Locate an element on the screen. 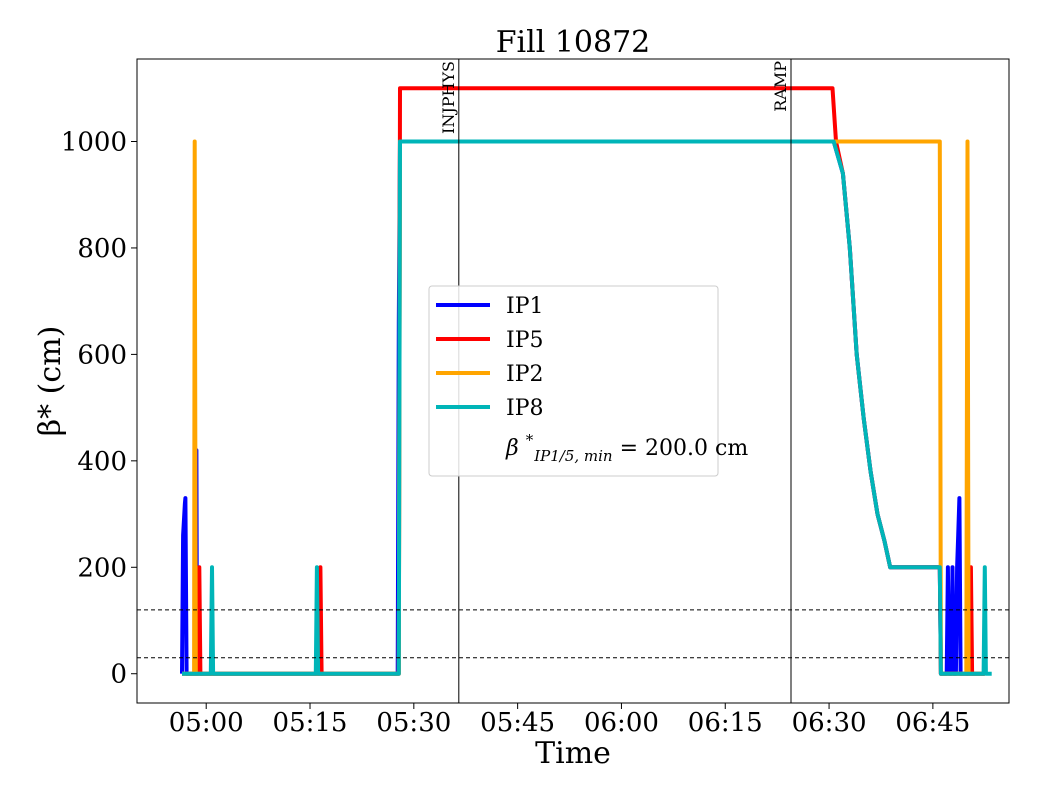  x-tick-label-05-45: 05:45 is located at coordinates (517, 723).